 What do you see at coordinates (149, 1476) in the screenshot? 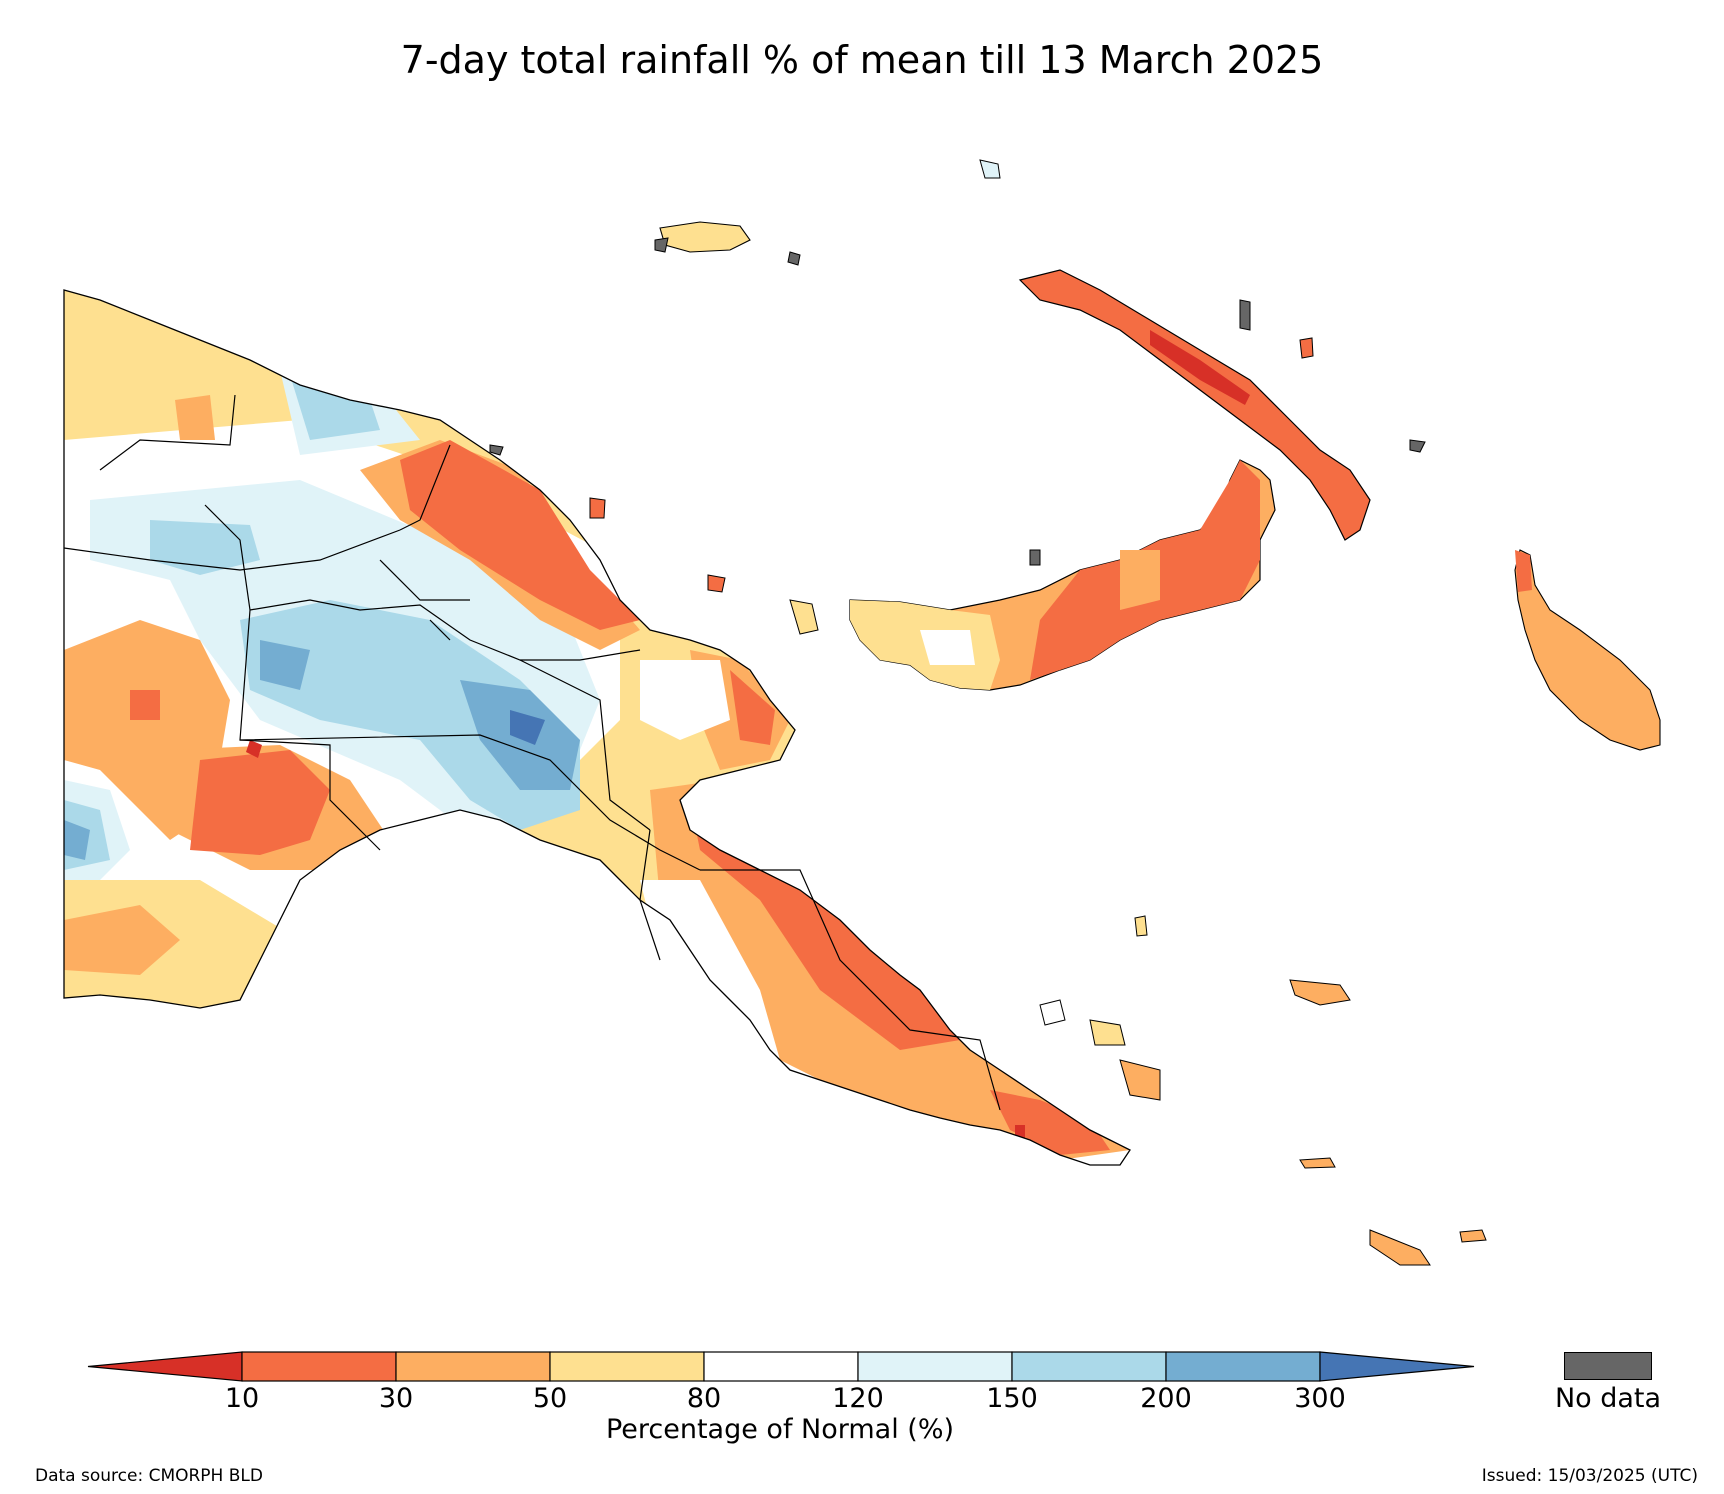
I see `data-source-note: Data source: CMORPH BLD` at bounding box center [149, 1476].